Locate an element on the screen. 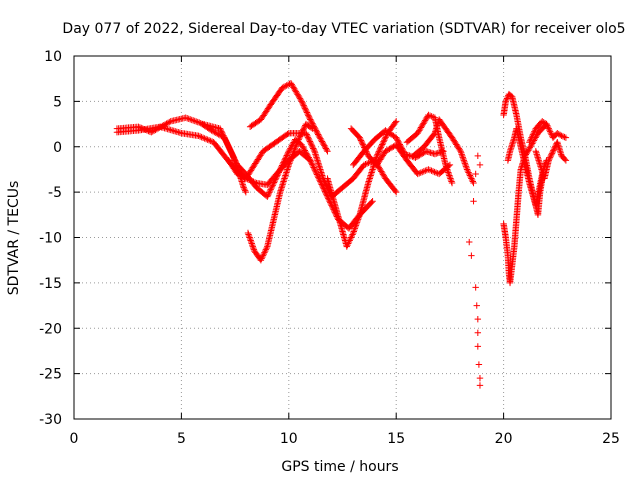 The image size is (640, 480). x-tick-label: 0 is located at coordinates (74, 439).